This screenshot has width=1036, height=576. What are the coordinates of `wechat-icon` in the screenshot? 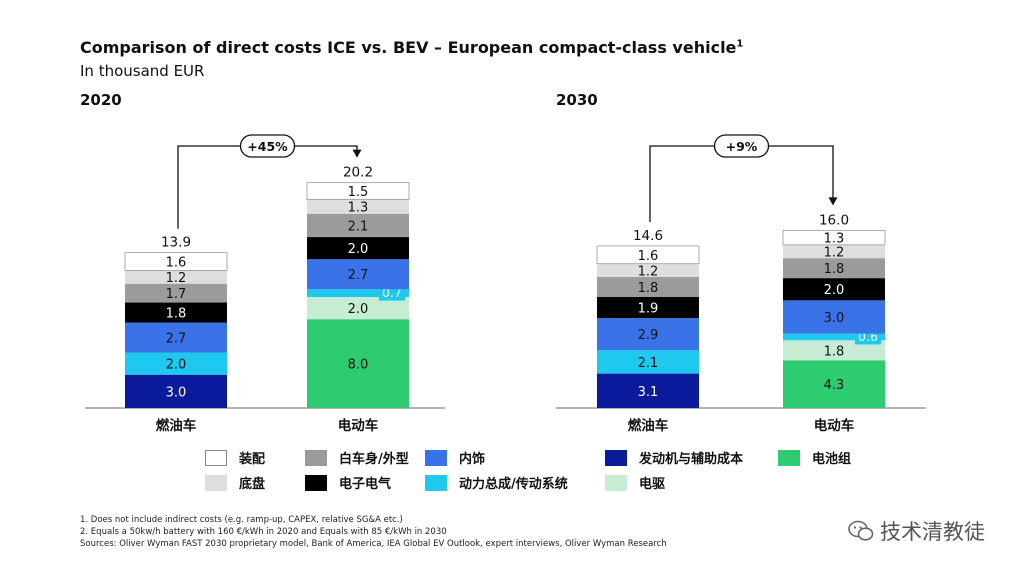 It's located at (861, 530).